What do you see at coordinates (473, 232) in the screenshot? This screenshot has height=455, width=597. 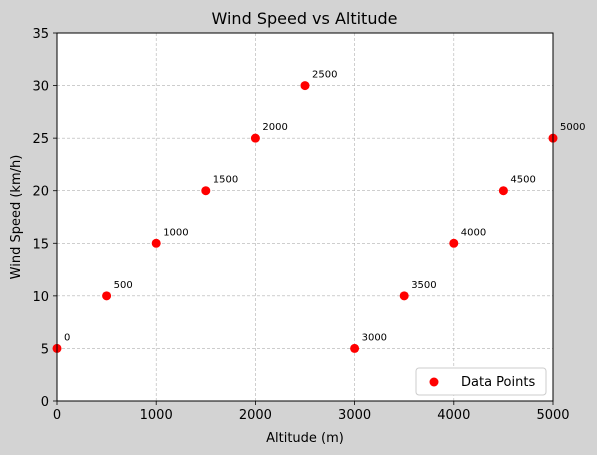 I see `point-annotation: 4000` at bounding box center [473, 232].